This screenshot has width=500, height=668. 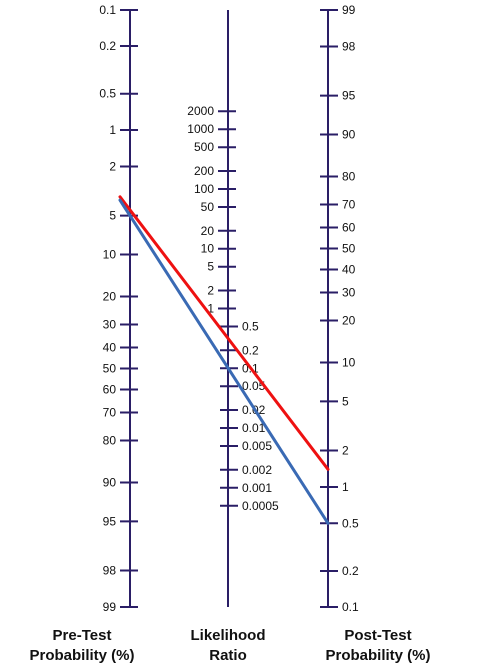 I want to click on pretest-tick-label-11: 60, so click(x=110, y=390).